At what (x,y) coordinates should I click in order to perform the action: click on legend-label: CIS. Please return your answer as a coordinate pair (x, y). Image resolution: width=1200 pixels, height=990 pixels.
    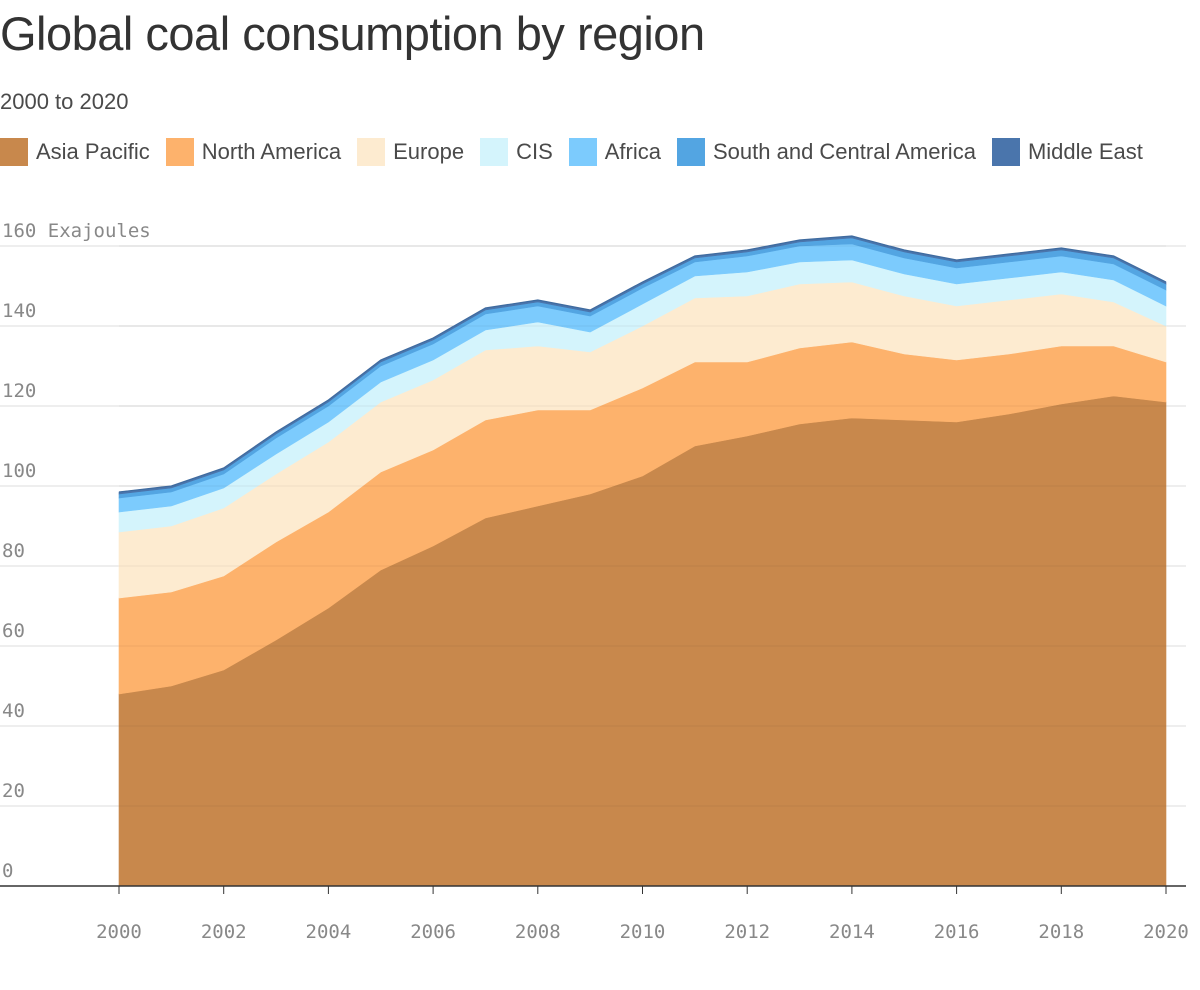
    Looking at the image, I should click on (534, 151).